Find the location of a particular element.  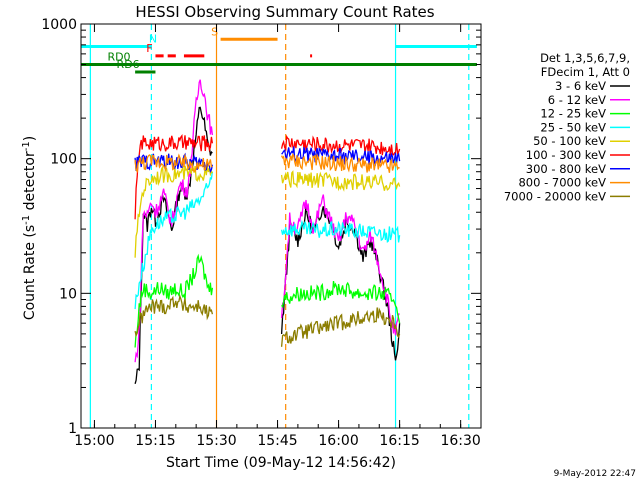

y-axis-label-exp2: -1 is located at coordinates (26, 146).